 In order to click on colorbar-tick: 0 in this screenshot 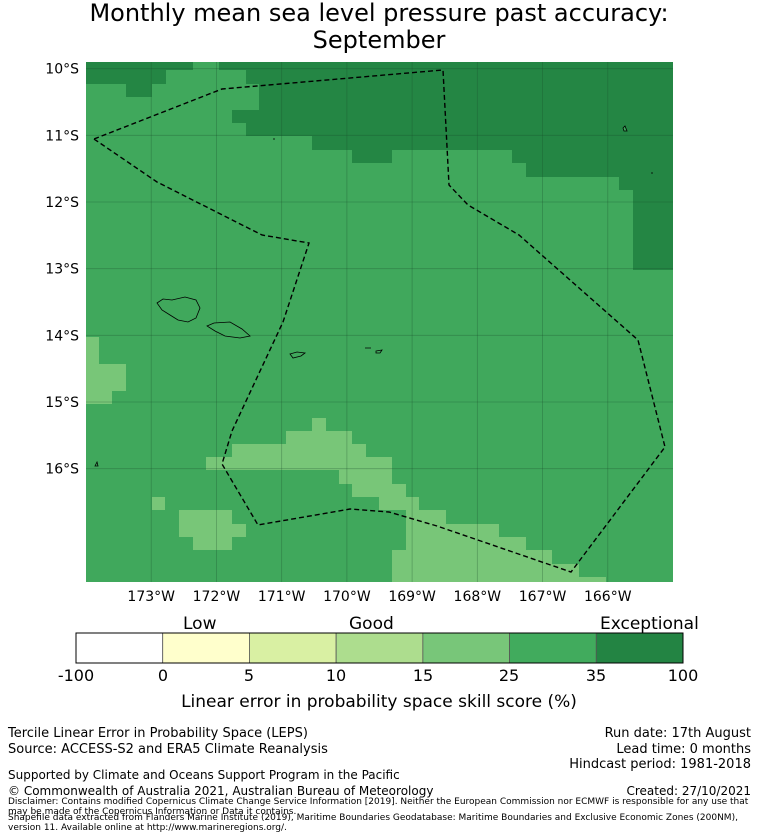, I will do `click(163, 675)`.